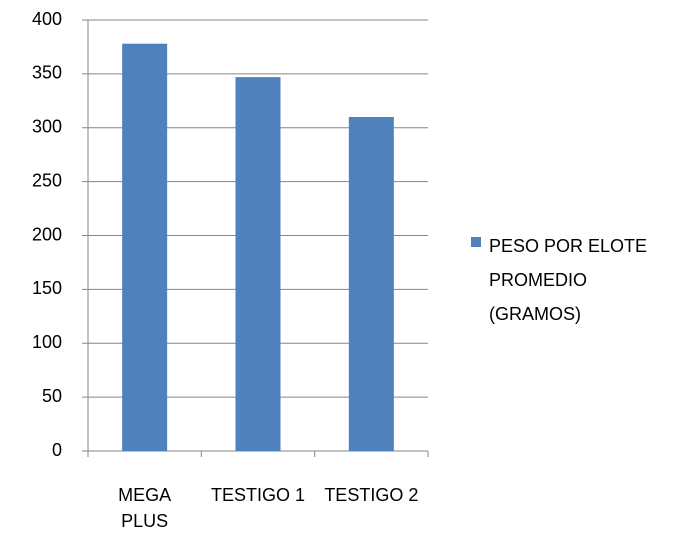 The width and height of the screenshot is (675, 534). I want to click on y-tick-label: 100, so click(47, 342).